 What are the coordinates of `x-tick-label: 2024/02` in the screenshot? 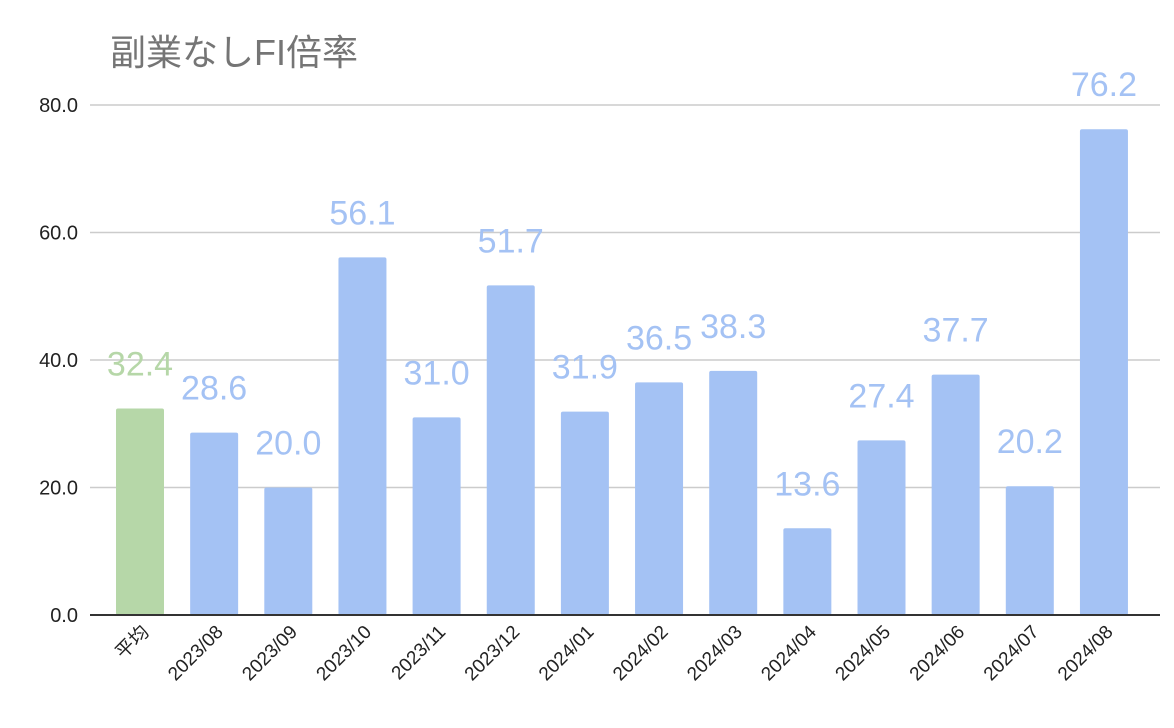 It's located at (640, 653).